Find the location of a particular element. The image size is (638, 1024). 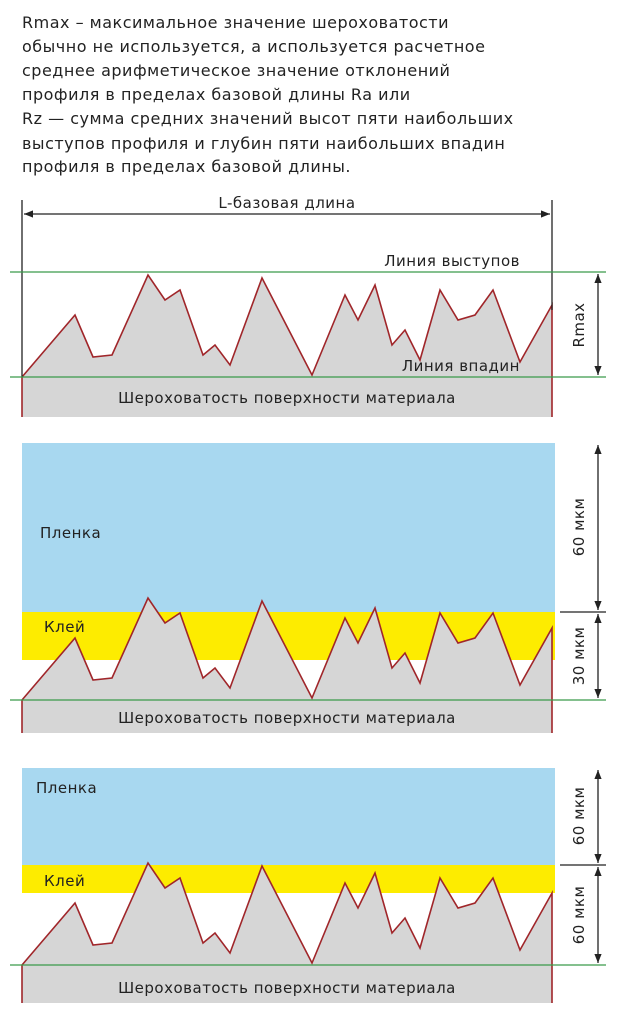

glue is located at coordinates (288, 879).